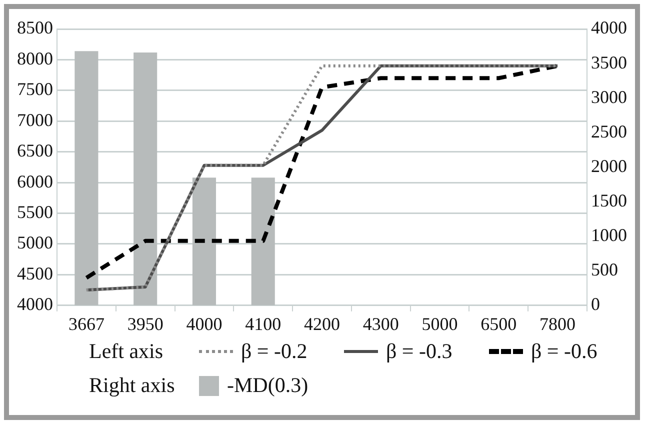  What do you see at coordinates (35, 58) in the screenshot?
I see `y-tick-label: 8000` at bounding box center [35, 58].